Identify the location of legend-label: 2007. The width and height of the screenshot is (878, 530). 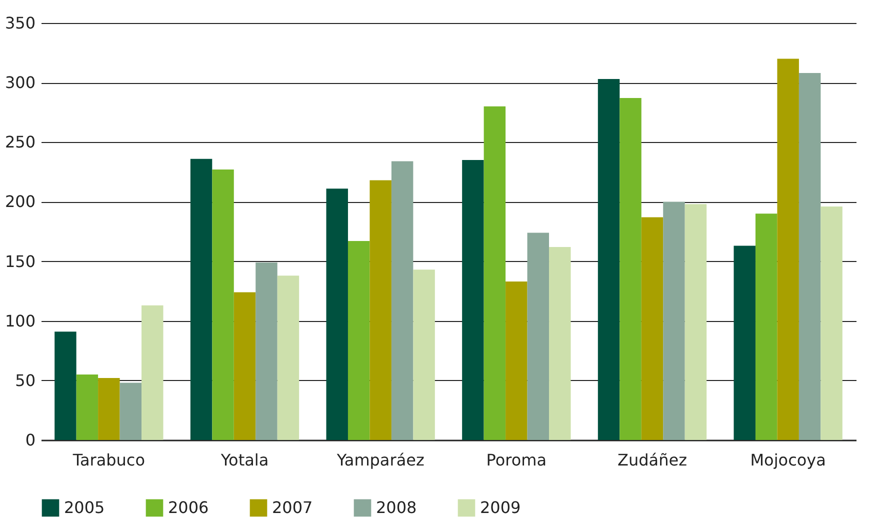
(292, 507).